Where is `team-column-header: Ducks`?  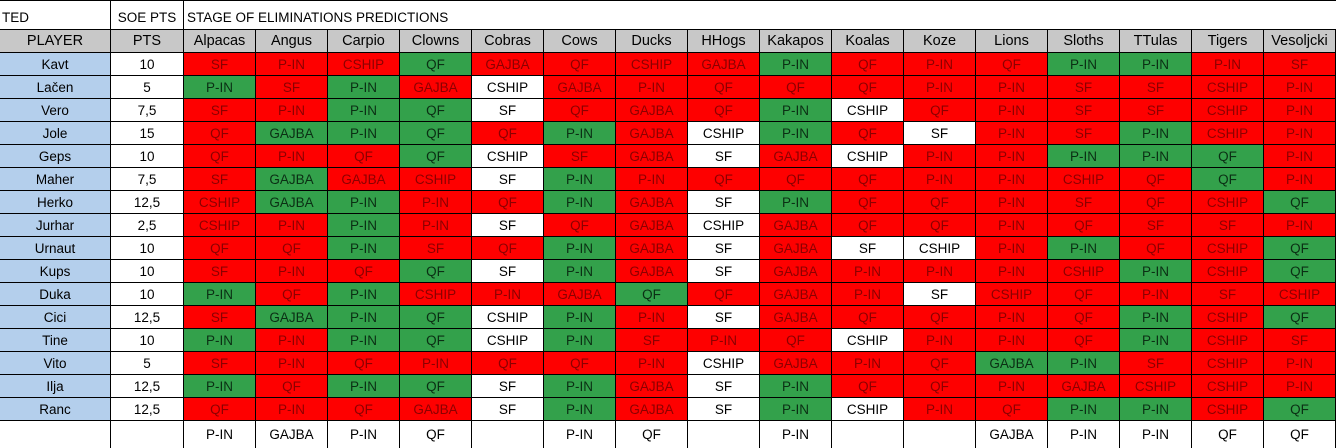
team-column-header: Ducks is located at coordinates (652, 41).